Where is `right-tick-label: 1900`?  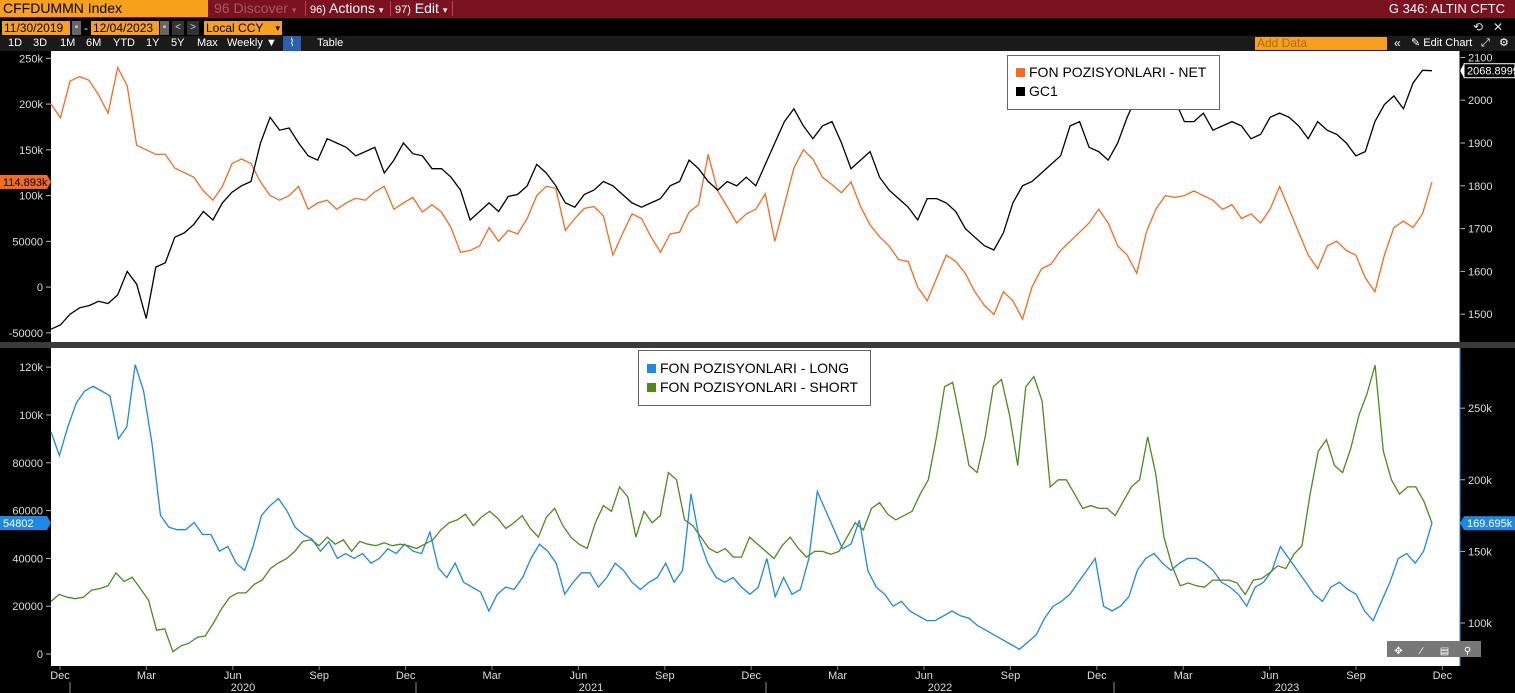
right-tick-label: 1900 is located at coordinates (1480, 144).